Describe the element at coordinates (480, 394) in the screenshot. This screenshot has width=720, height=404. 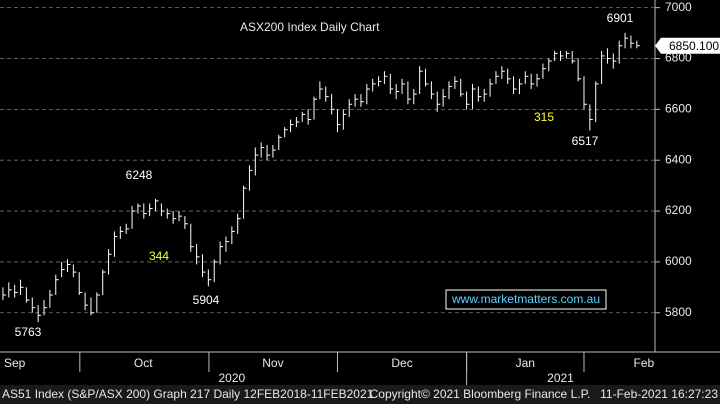
I see `footer-text: Copyright© 2021 Bloomberg Finance L.P.` at that location.